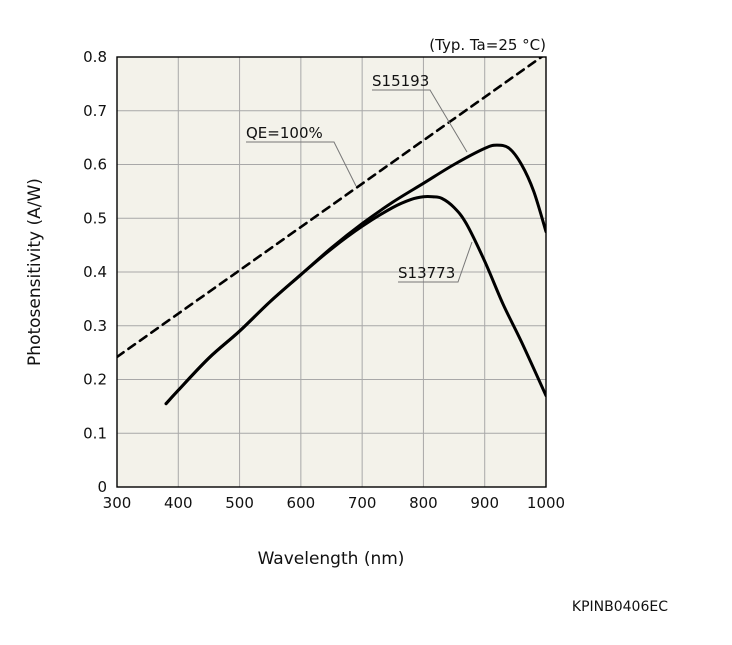  What do you see at coordinates (362, 503) in the screenshot?
I see `x-tick-label: 700` at bounding box center [362, 503].